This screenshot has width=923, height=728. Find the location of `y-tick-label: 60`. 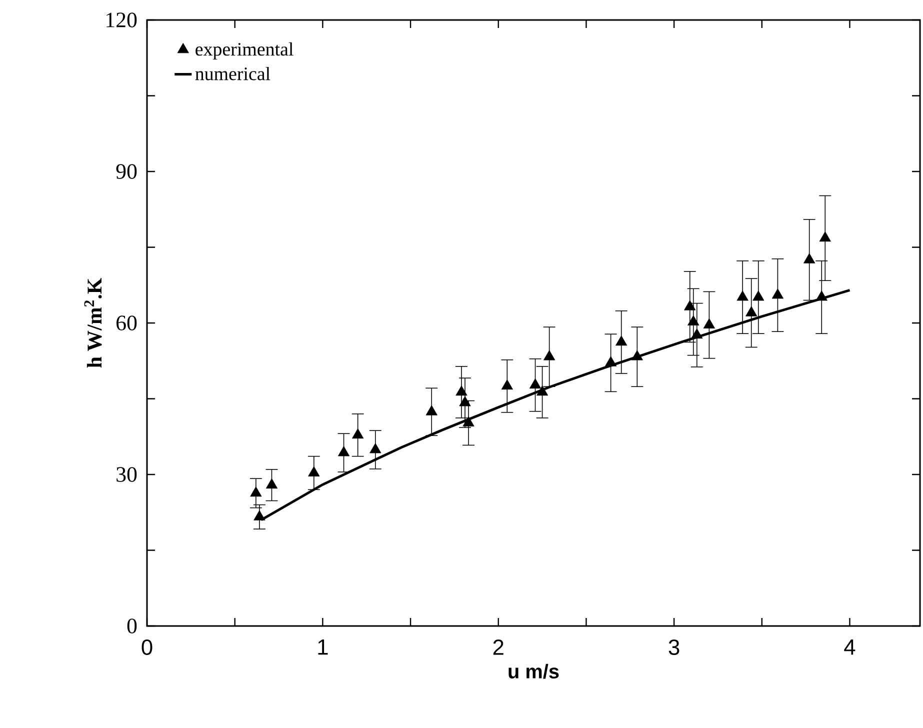

y-tick-label: 60 is located at coordinates (126, 323).